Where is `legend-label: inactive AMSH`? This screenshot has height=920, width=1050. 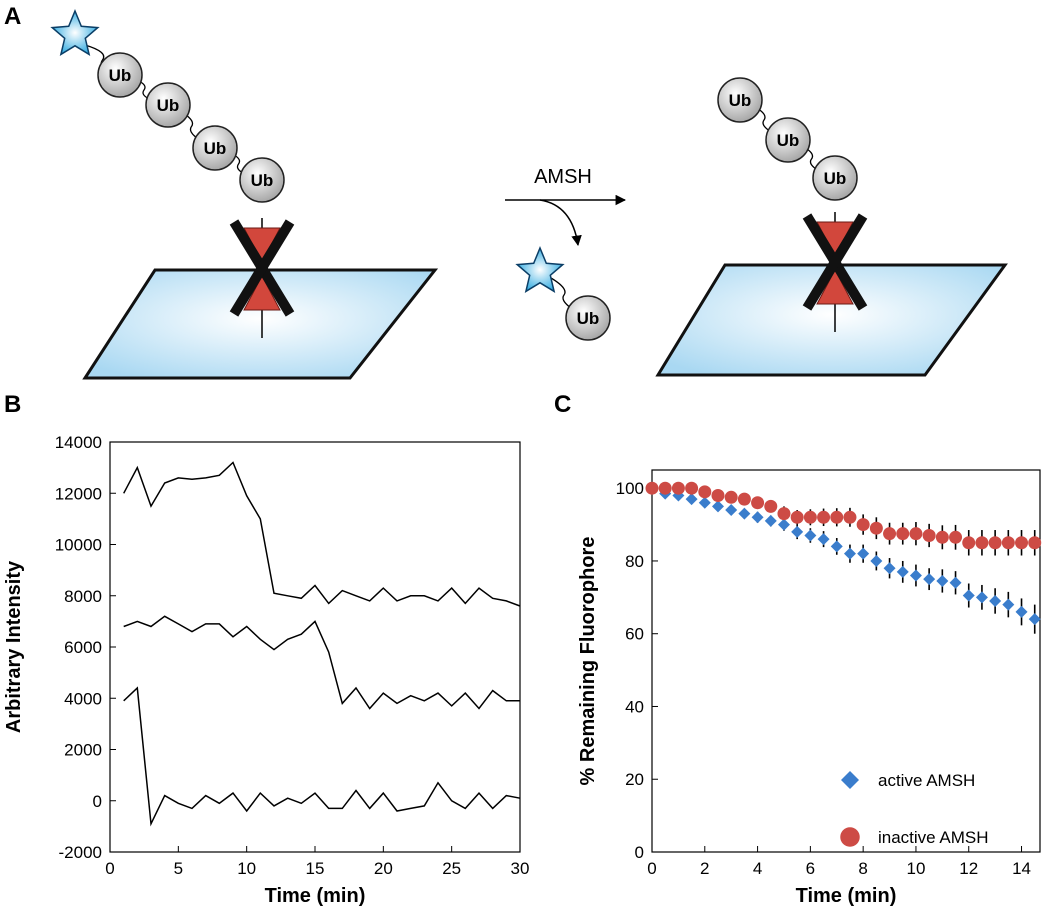
legend-label: inactive AMSH is located at coordinates (933, 837).